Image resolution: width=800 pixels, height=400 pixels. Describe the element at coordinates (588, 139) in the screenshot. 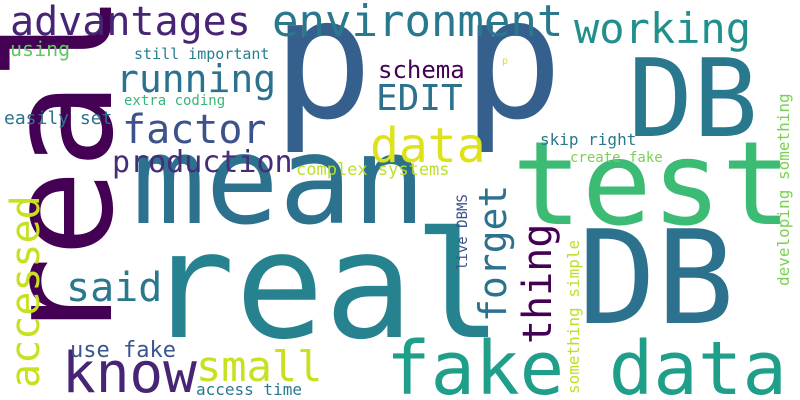

I see `word-skip-right: skip right` at that location.